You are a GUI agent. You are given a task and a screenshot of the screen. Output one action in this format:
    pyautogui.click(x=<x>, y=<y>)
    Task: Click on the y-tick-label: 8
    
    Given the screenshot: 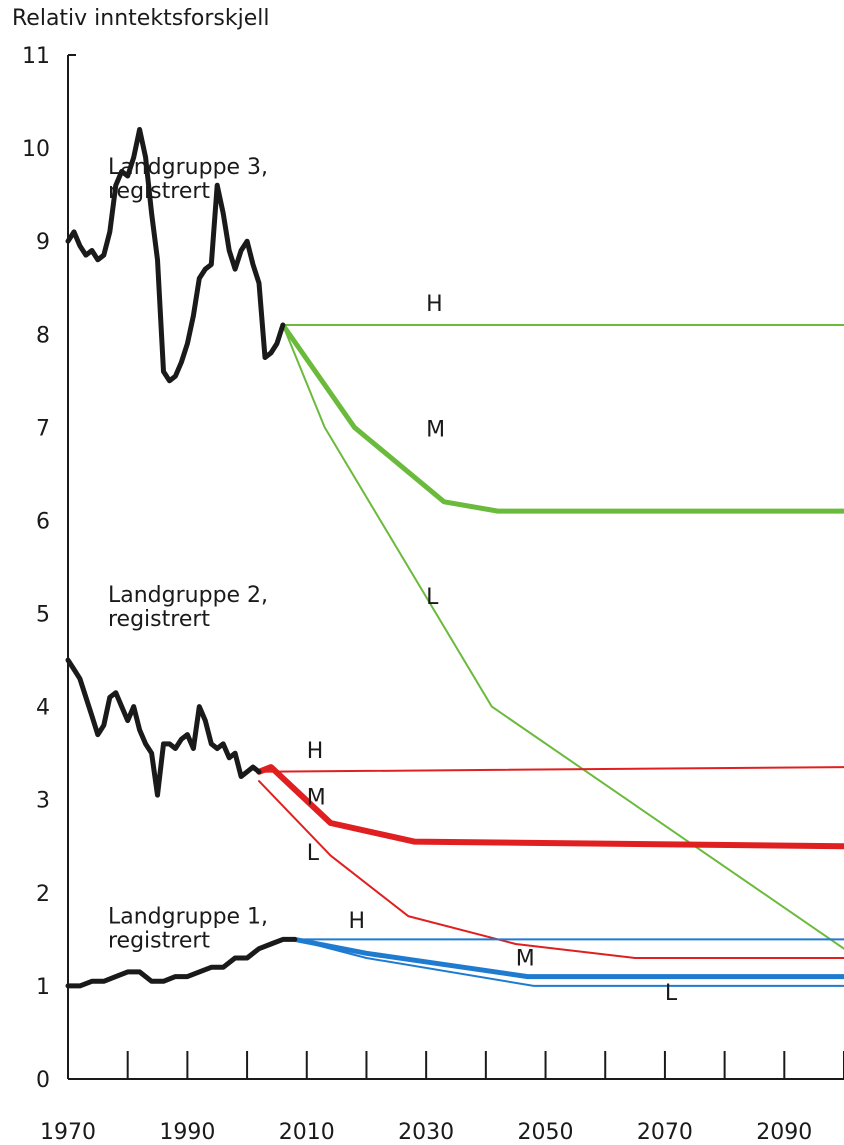 What is the action you would take?
    pyautogui.click(x=43, y=335)
    